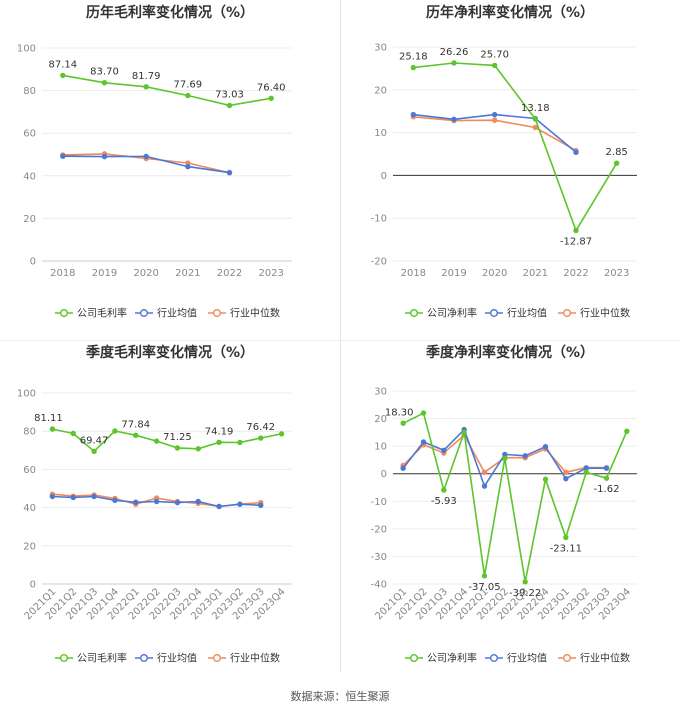  I want to click on data-label: 71.25, so click(177, 437).